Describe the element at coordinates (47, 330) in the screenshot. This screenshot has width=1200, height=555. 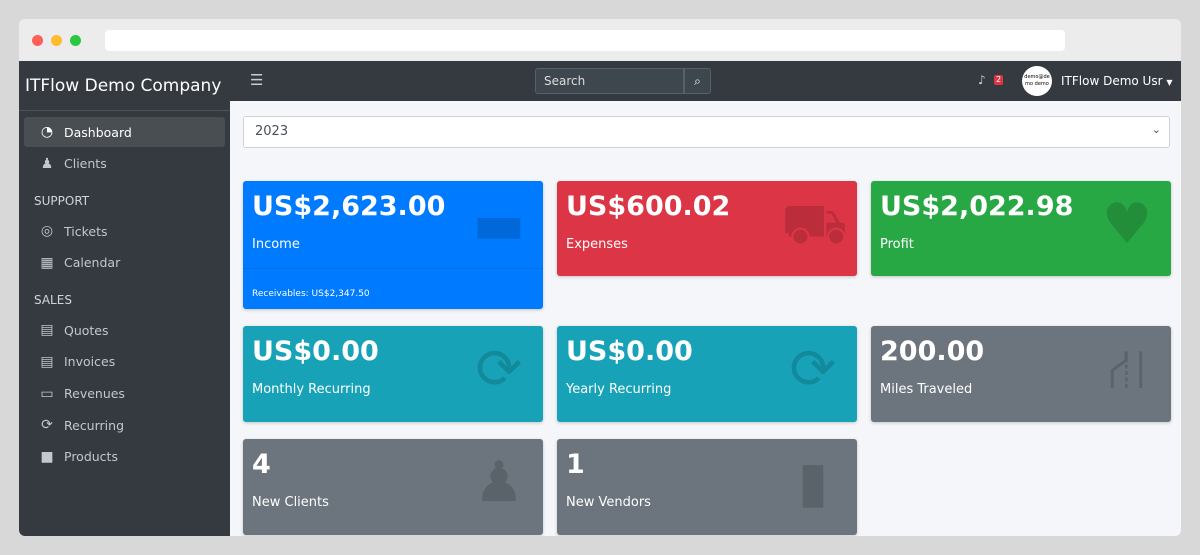
I see `file-icon: ▤` at that location.